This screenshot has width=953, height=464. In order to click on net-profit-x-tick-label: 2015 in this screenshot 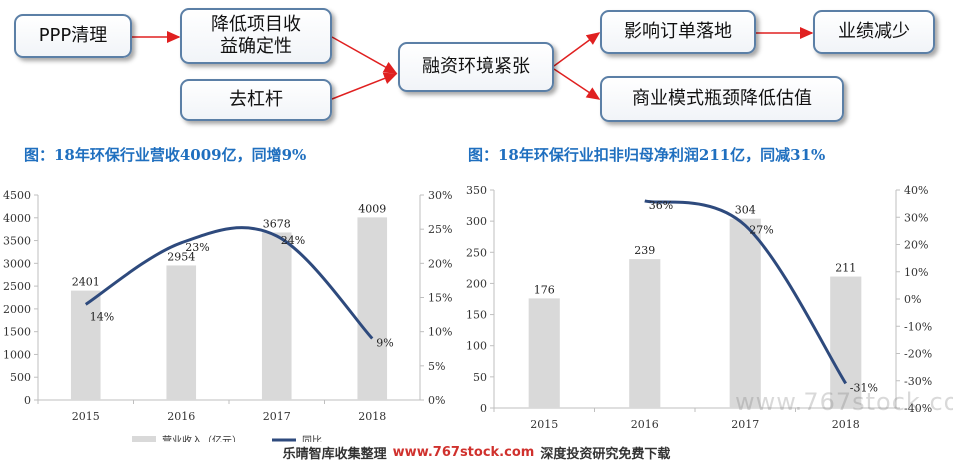, I will do `click(544, 424)`.